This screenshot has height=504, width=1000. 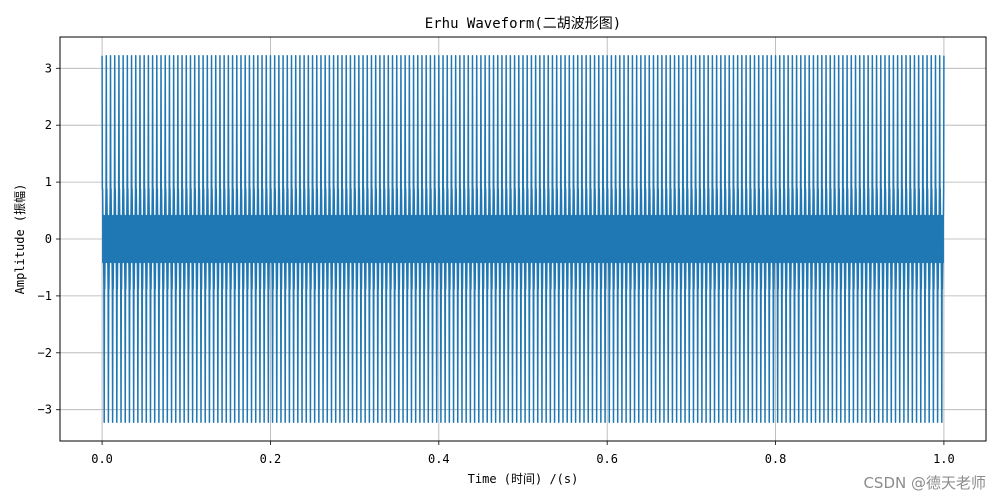 What do you see at coordinates (607, 459) in the screenshot?
I see `x-tick-label: 0.6` at bounding box center [607, 459].